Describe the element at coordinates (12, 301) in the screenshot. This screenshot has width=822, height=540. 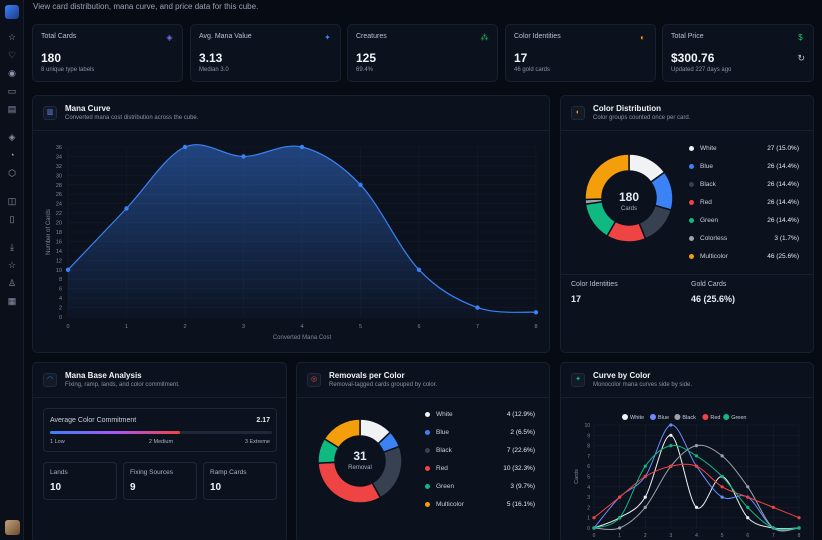
I see `file-icon: ▦` at that location.